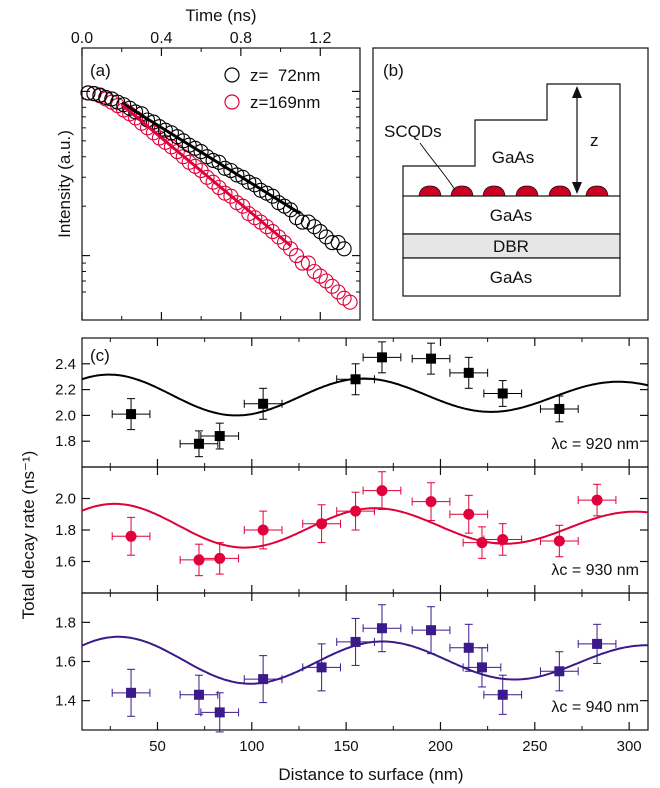  Describe the element at coordinates (413, 131) in the screenshot. I see `scqds-label: SCQDs` at that location.